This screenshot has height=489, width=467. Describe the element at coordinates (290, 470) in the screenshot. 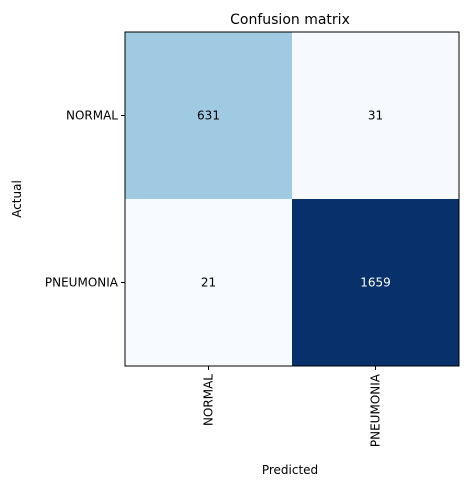

I see `x-axis-label: Predicted` at that location.